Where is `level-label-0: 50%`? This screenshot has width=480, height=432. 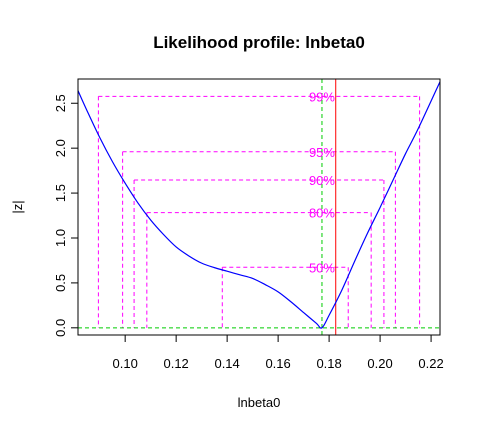 level-label-0: 50% is located at coordinates (322, 267).